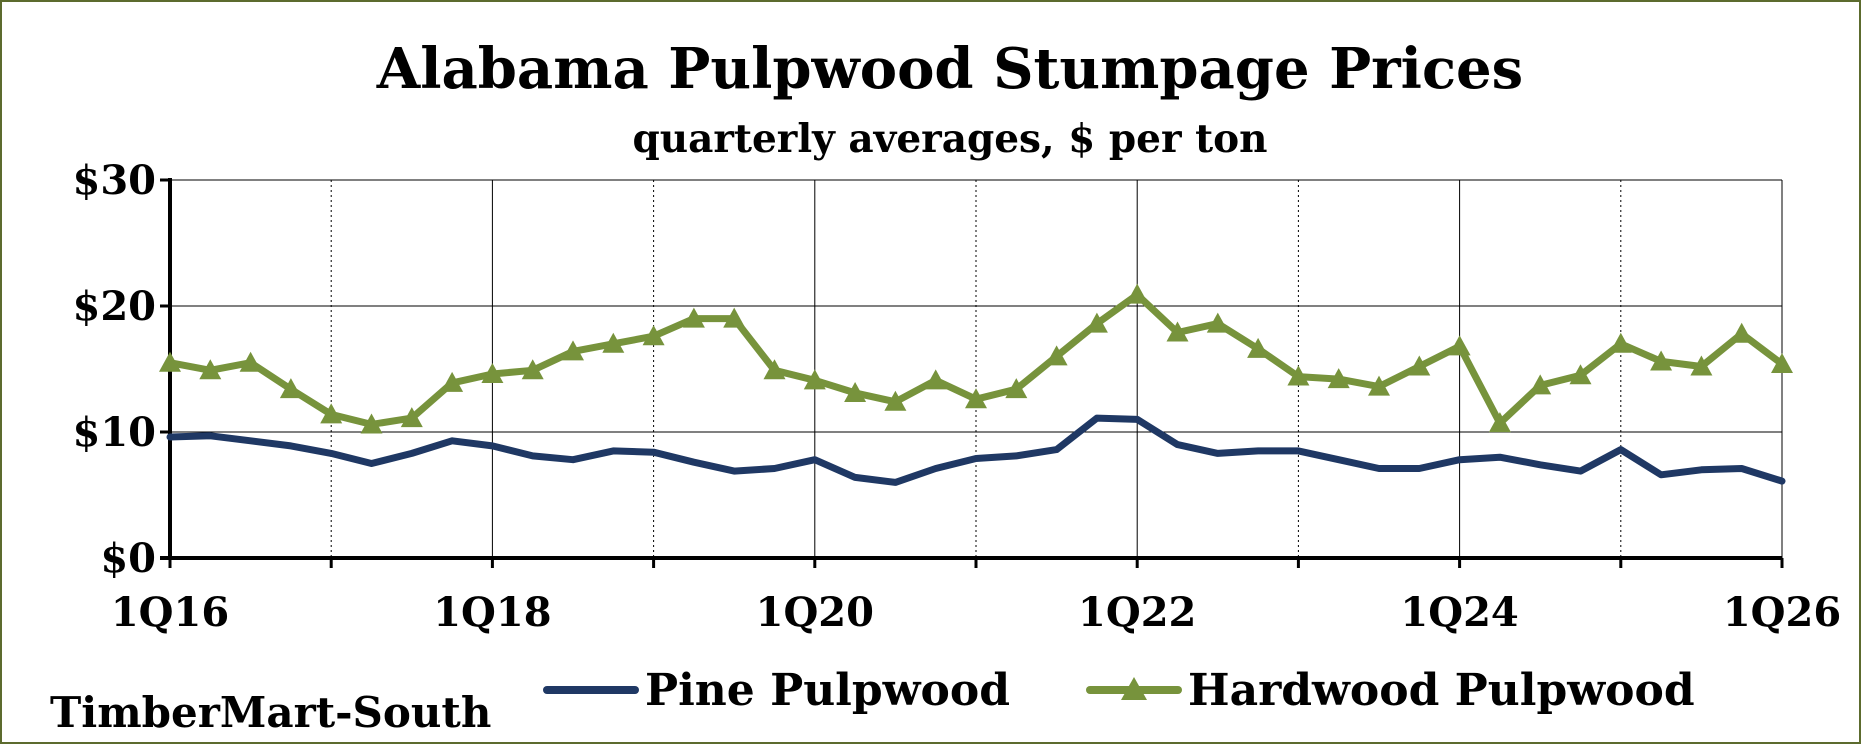  I want to click on y-tick-label: $30, so click(115, 180).